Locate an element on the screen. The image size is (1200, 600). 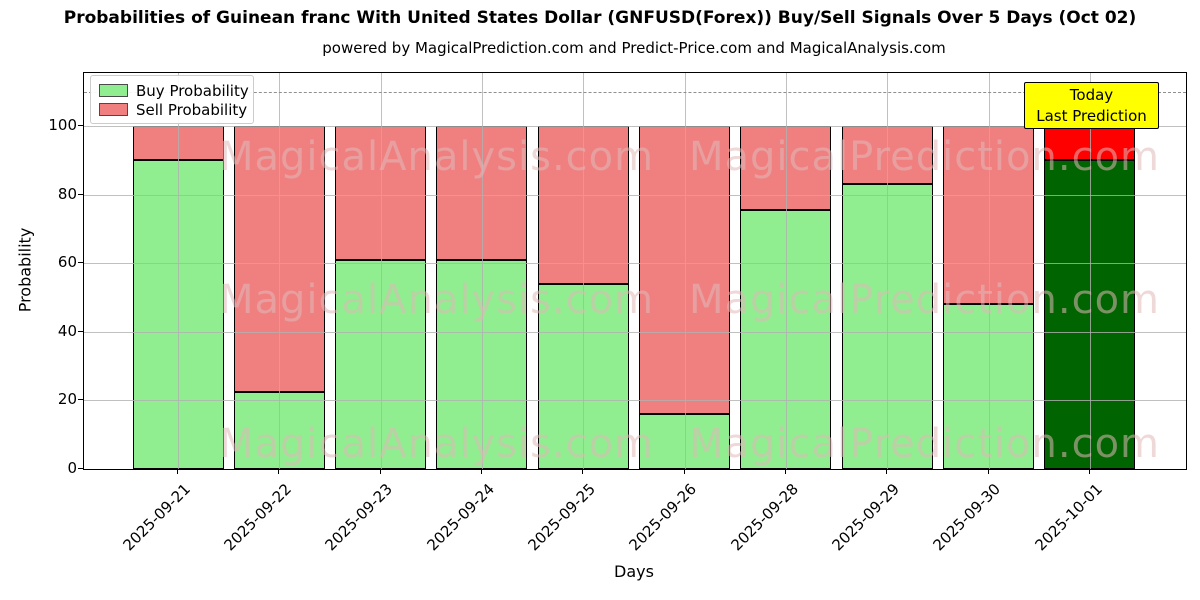
legend: Buy Probability Sell Probability is located at coordinates (172, 99).